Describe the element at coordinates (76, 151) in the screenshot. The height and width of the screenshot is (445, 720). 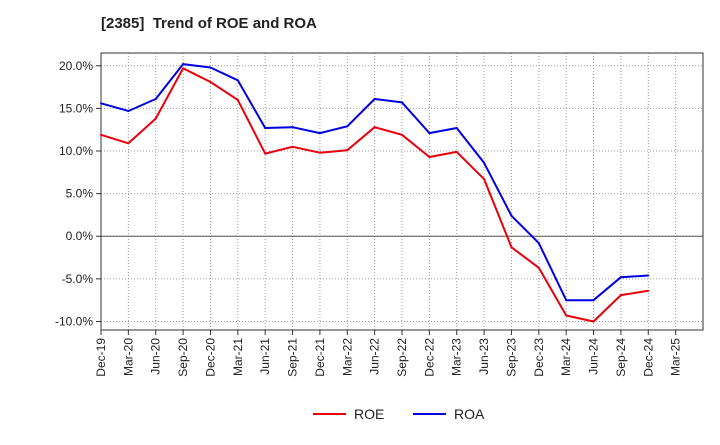
I see `y-tick-label: 10.0%` at that location.